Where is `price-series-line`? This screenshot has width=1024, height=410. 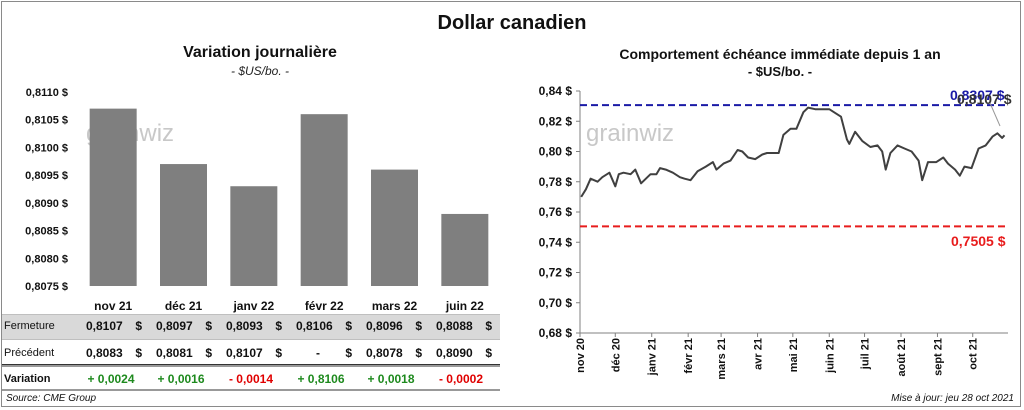 price-series-line is located at coordinates (793, 152).